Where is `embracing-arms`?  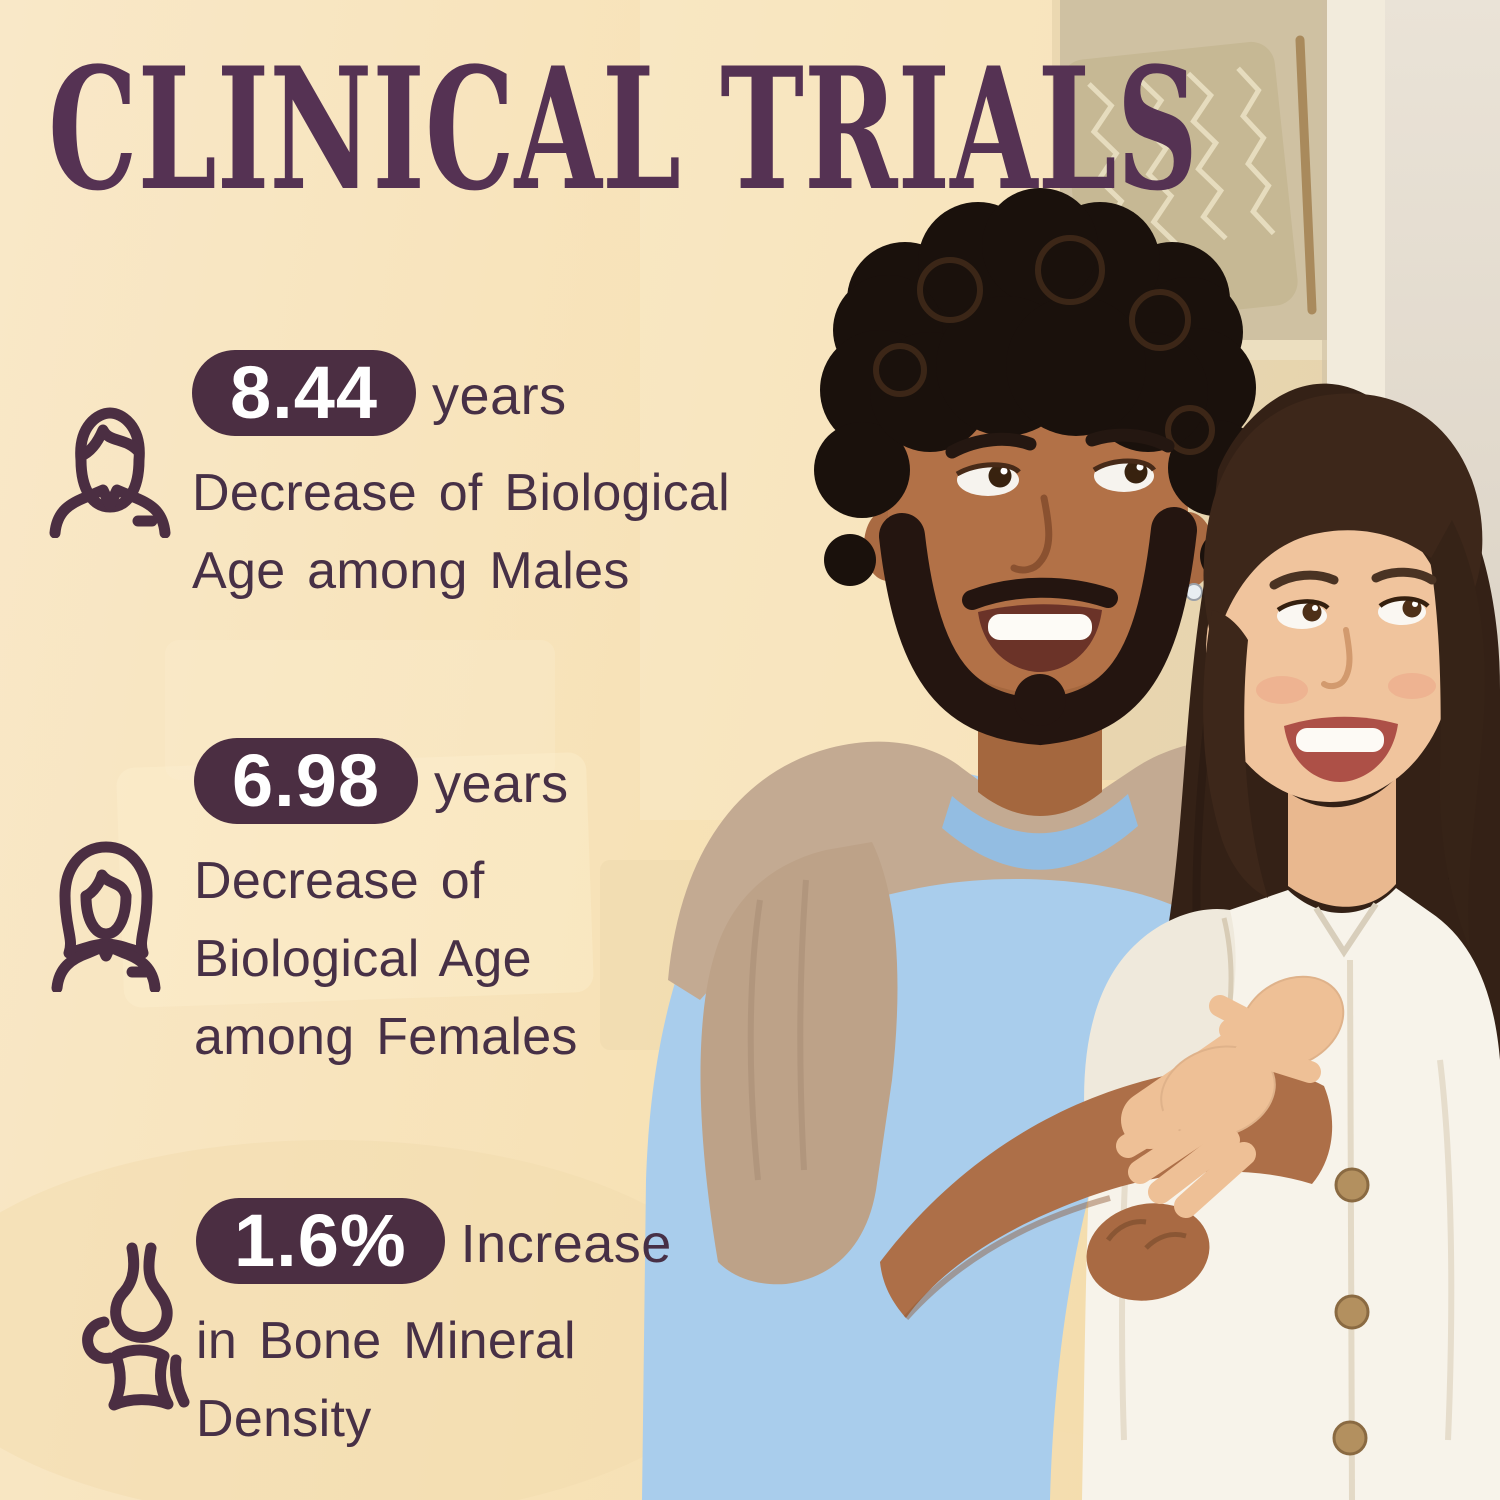
embracing-arms is located at coordinates (1112, 1148).